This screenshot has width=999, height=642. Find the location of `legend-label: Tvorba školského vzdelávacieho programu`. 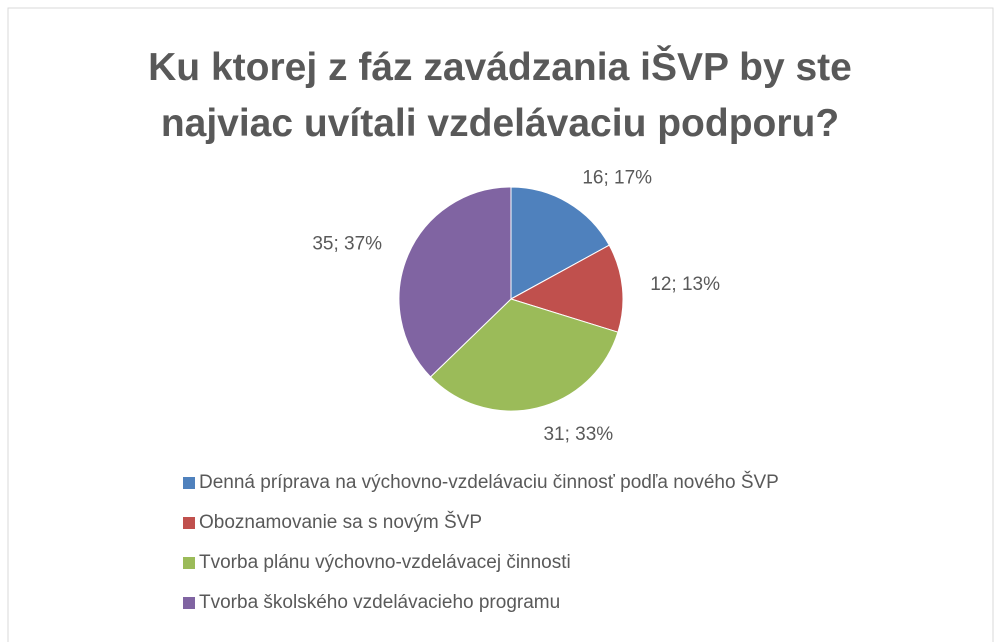

legend-label: Tvorba školského vzdelávacieho programu is located at coordinates (379, 602).